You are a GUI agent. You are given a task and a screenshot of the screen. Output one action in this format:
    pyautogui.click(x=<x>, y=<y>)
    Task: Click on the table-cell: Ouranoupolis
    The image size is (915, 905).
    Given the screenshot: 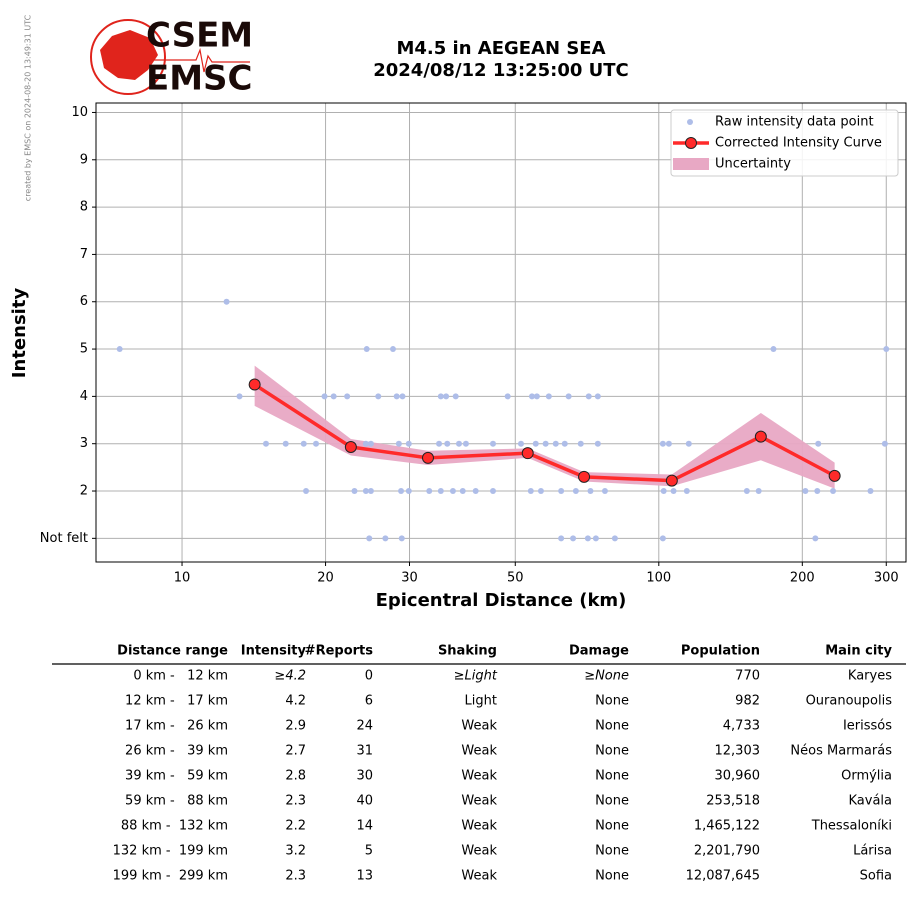 What is the action you would take?
    pyautogui.click(x=849, y=701)
    